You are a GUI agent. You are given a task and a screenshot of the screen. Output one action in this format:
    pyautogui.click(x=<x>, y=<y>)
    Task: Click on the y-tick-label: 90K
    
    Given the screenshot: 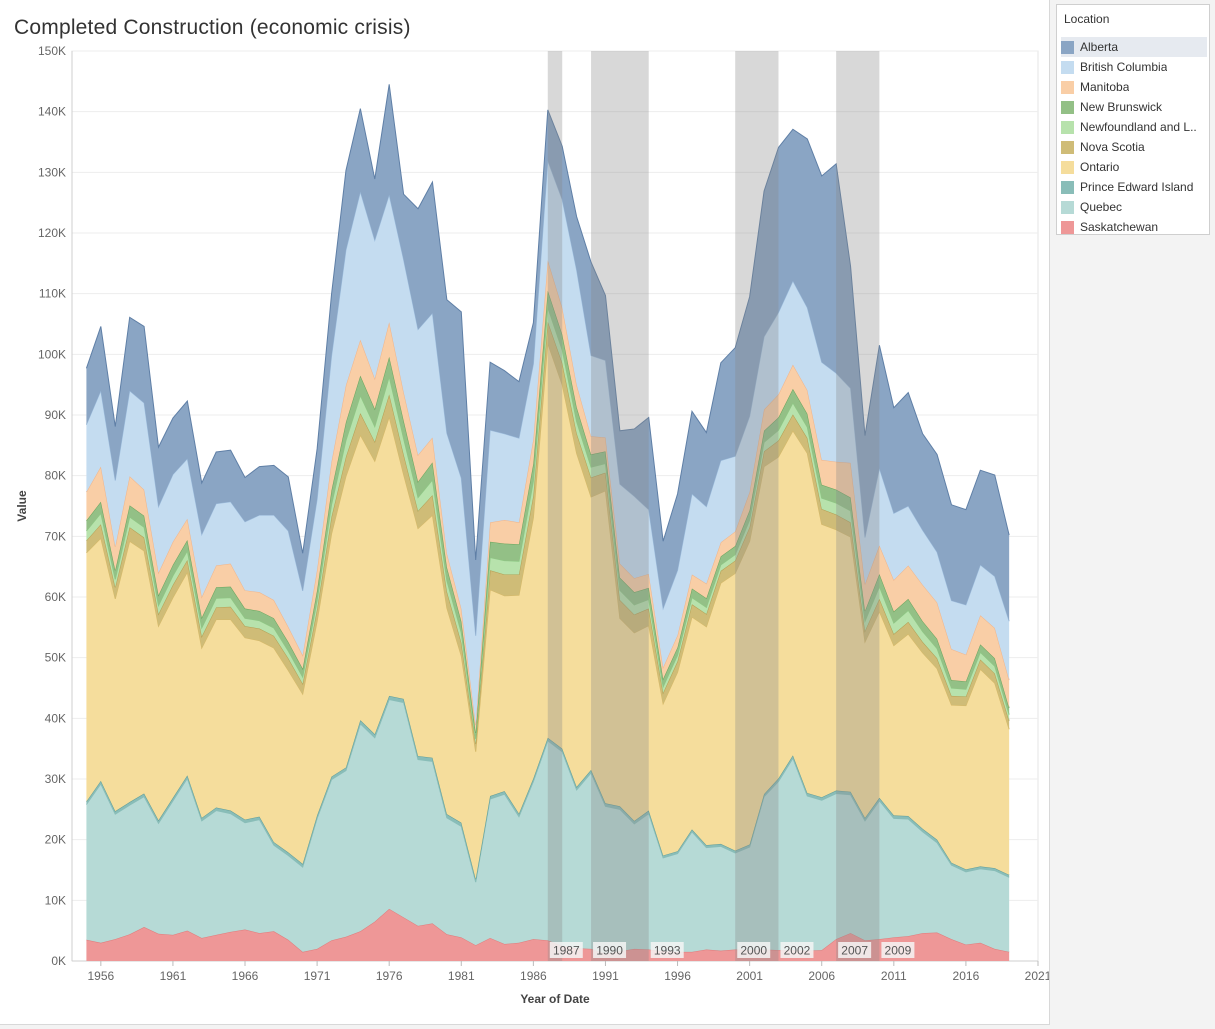 What is the action you would take?
    pyautogui.click(x=55, y=415)
    